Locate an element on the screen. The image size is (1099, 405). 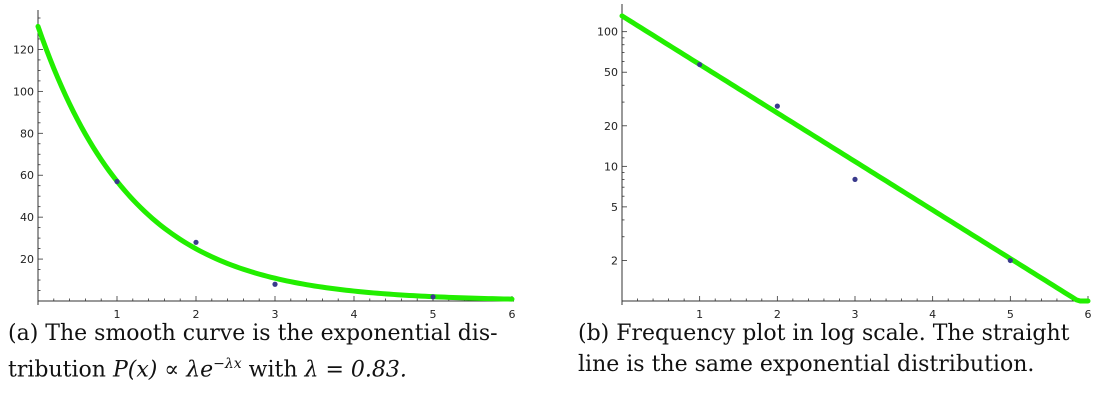
caption-a-formula: P(x) ∝ λe is located at coordinates (163, 370).